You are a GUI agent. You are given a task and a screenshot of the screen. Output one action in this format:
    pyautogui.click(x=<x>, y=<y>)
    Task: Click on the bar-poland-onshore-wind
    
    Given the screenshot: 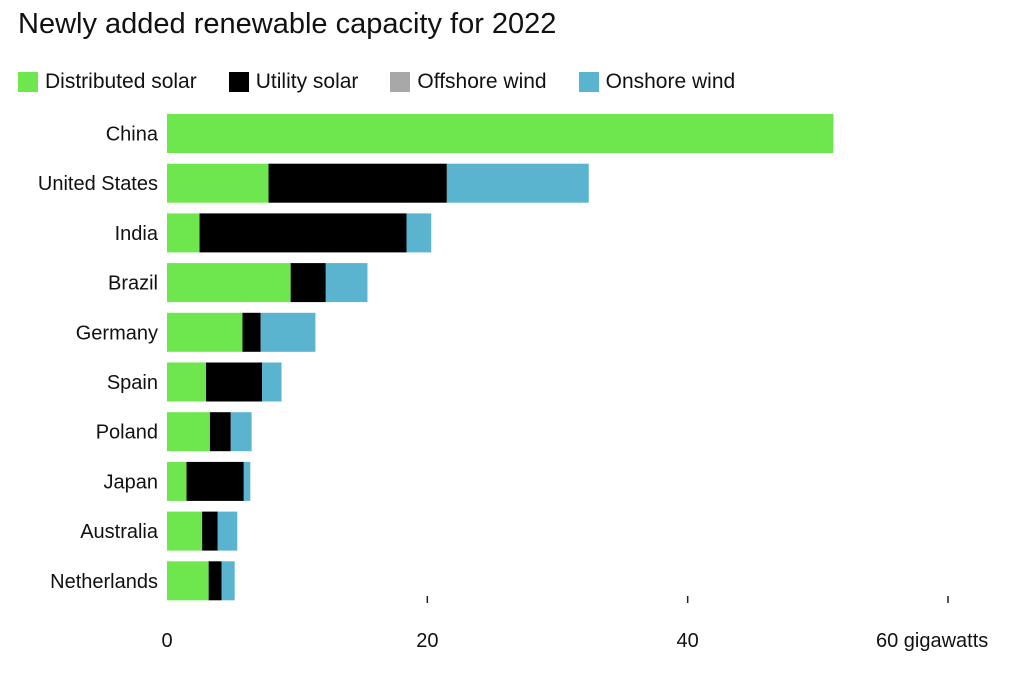 What is the action you would take?
    pyautogui.click(x=241, y=432)
    